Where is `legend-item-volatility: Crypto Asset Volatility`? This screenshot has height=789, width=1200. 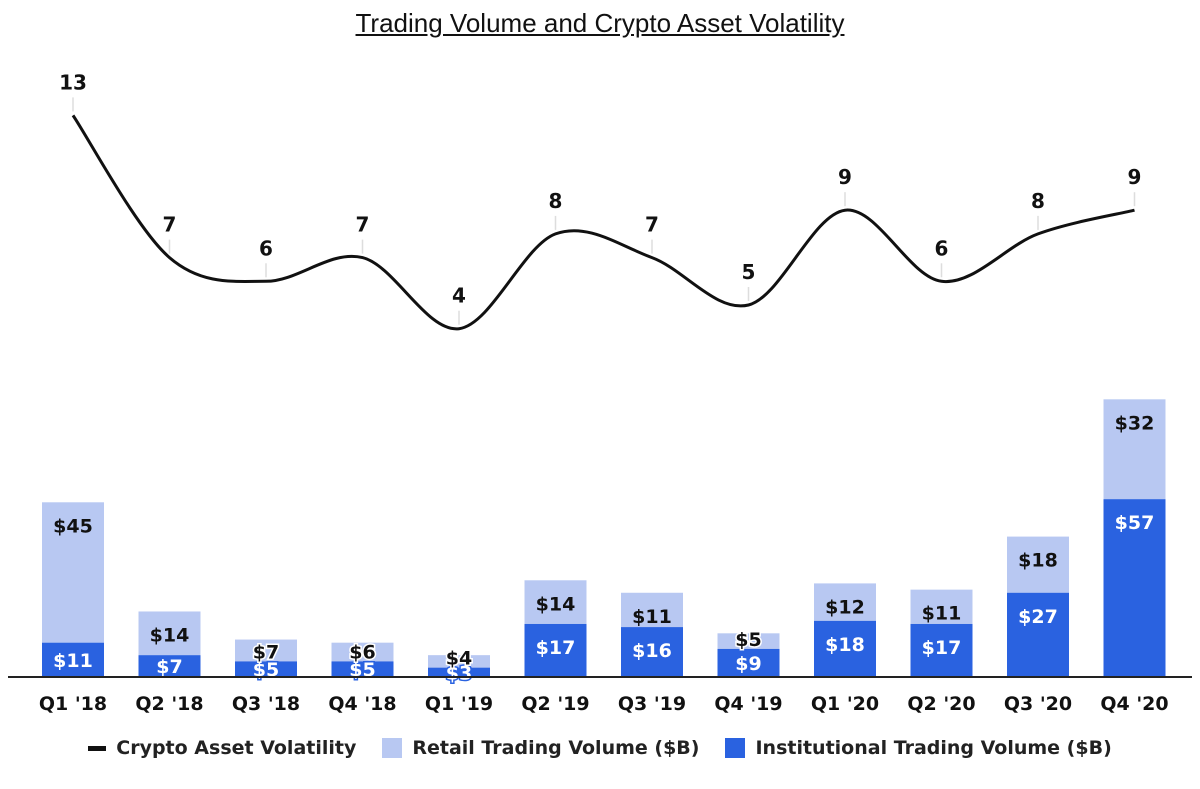
legend-item-volatility: Crypto Asset Volatility is located at coordinates (222, 748).